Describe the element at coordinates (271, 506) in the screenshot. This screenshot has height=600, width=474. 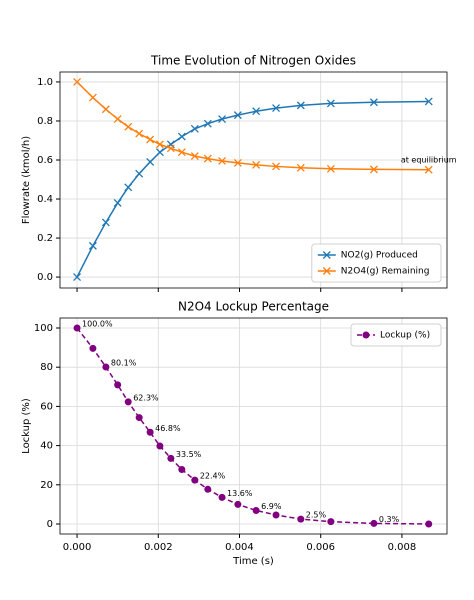
I see `data-label: 6.9%` at that location.